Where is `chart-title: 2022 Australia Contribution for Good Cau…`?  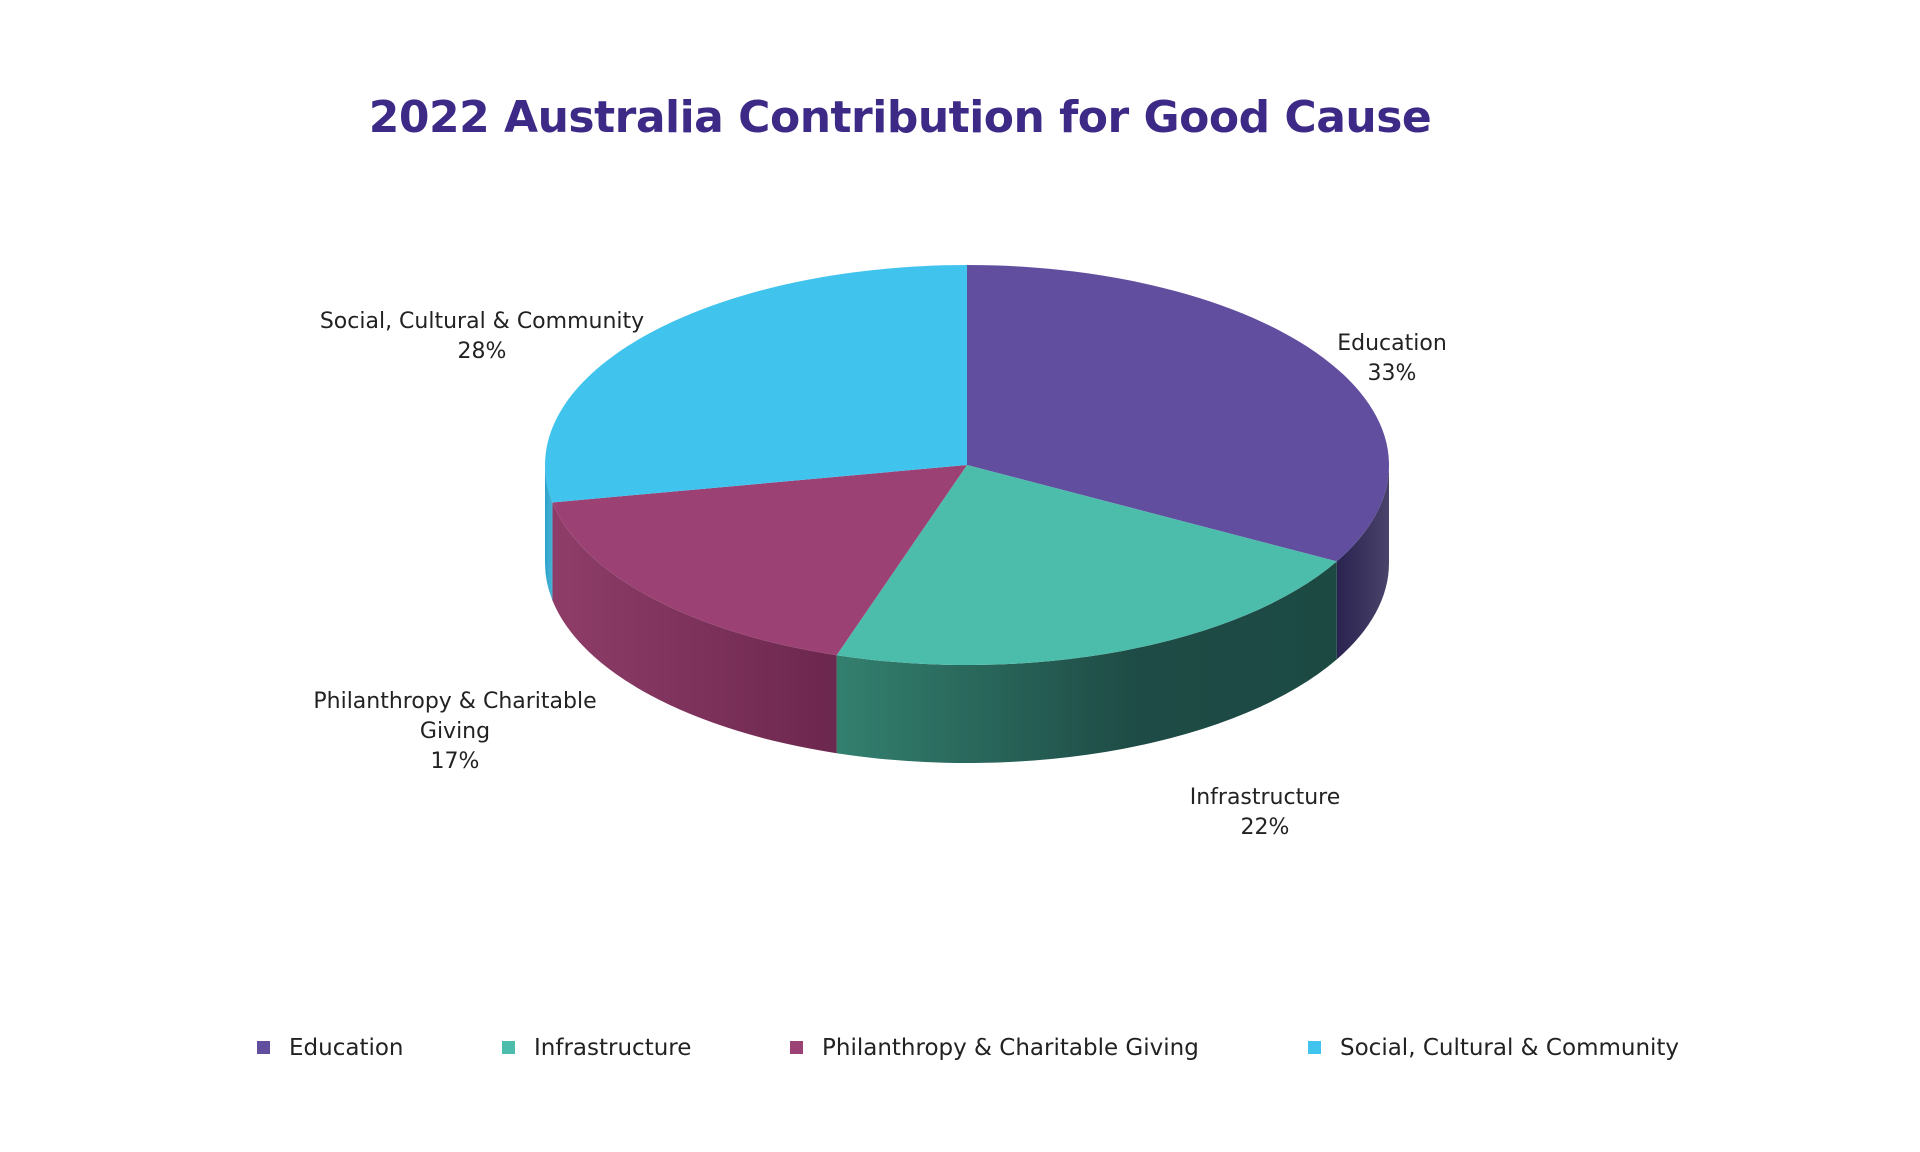 chart-title: 2022 Australia Contribution for Good Cau… is located at coordinates (900, 117).